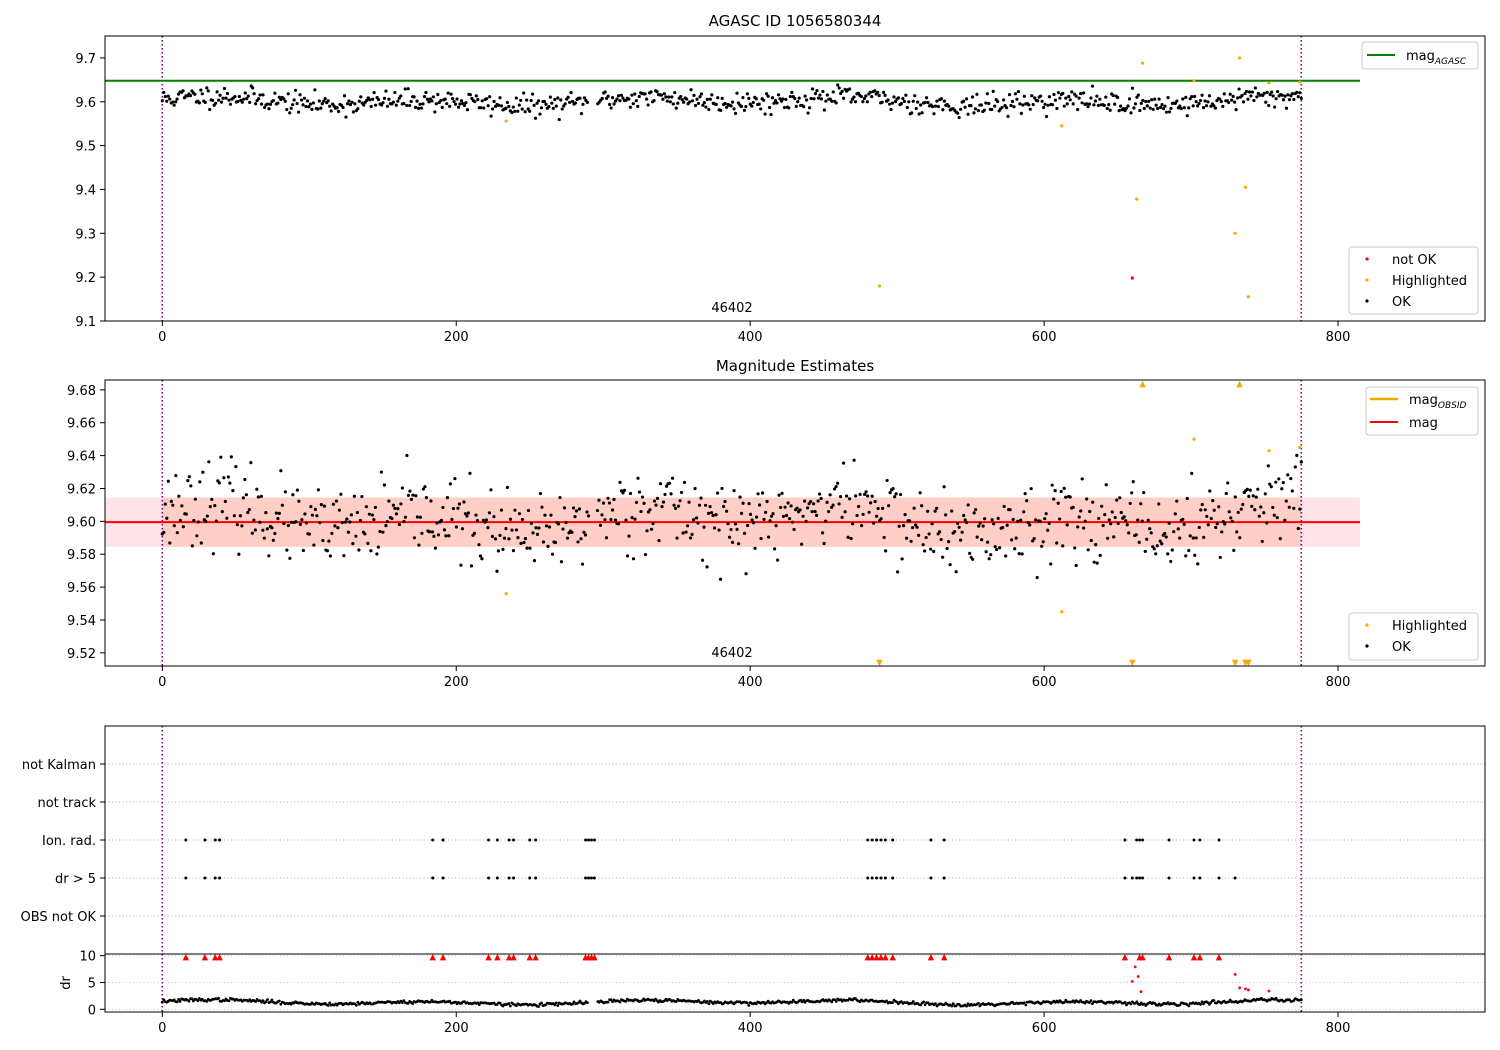  What do you see at coordinates (1413, 636) in the screenshot?
I see `magnitude-legend-points: Highlighted OK` at bounding box center [1413, 636].